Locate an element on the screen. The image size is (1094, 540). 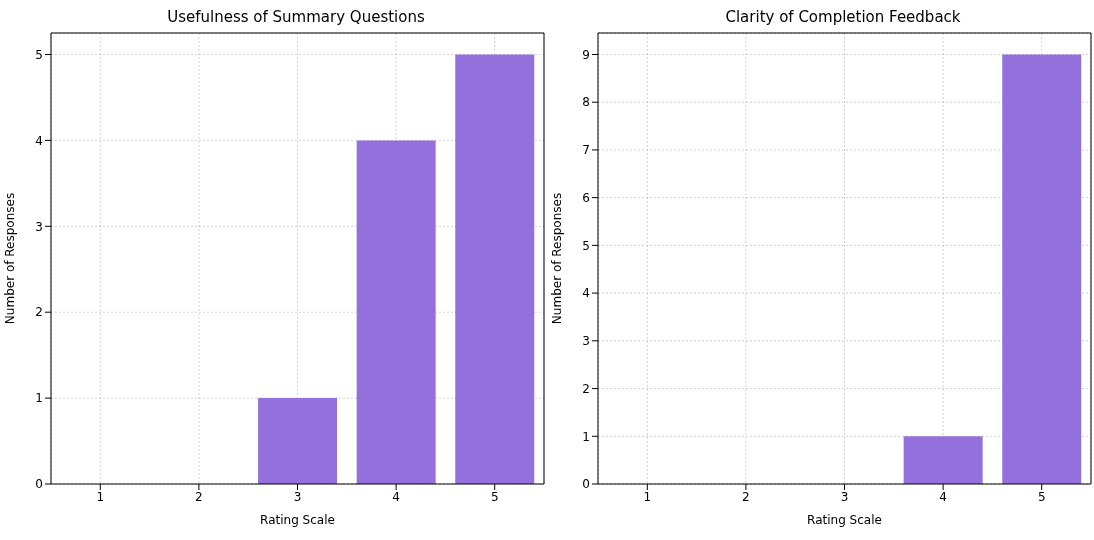
chart-title: Usefulness of Summary Questions is located at coordinates (296, 17).